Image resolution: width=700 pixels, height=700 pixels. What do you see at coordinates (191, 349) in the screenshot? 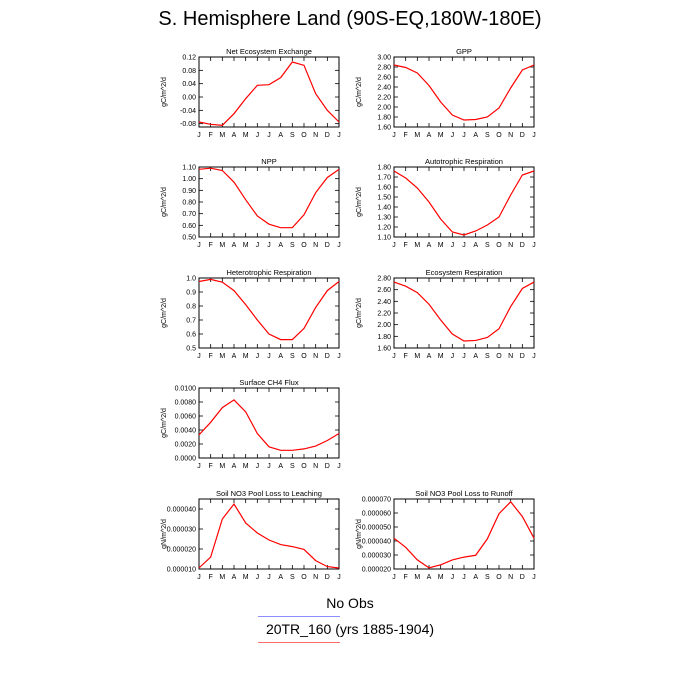
I see `y-tick-label: 0.5` at bounding box center [191, 349].